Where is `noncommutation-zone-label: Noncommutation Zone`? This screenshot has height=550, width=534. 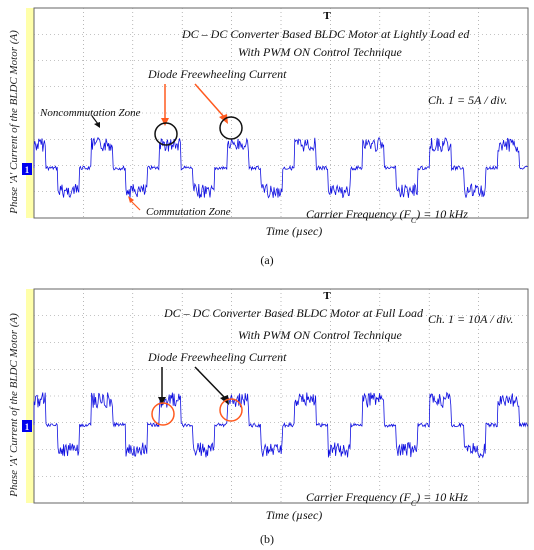
noncommutation-zone-label: Noncommutation Zone is located at coordinates (90, 113).